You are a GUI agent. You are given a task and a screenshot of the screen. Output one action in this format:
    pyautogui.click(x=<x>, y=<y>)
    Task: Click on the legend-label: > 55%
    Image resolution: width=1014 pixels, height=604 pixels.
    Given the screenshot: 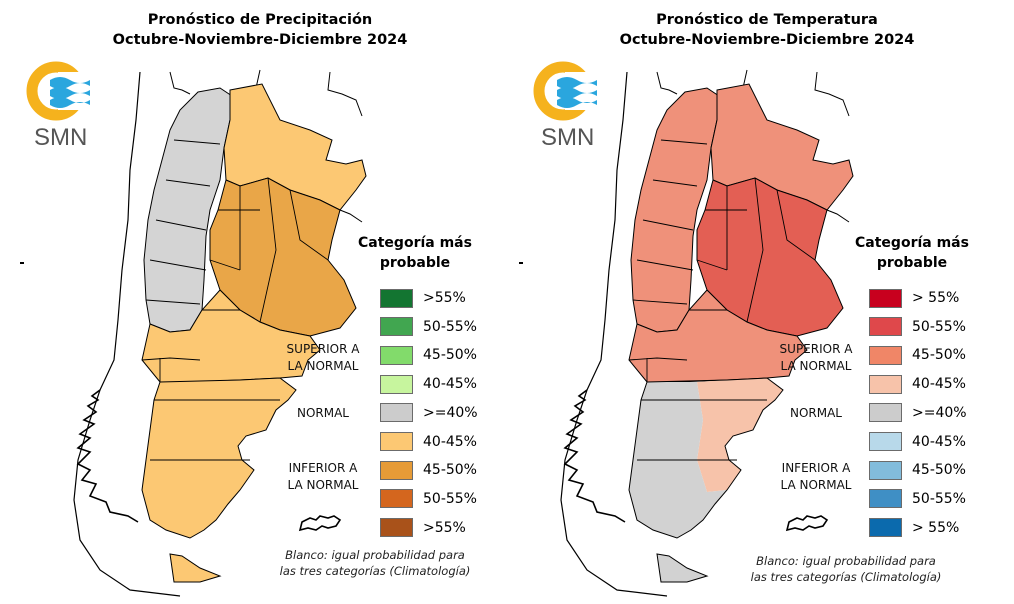 What is the action you would take?
    pyautogui.click(x=936, y=527)
    